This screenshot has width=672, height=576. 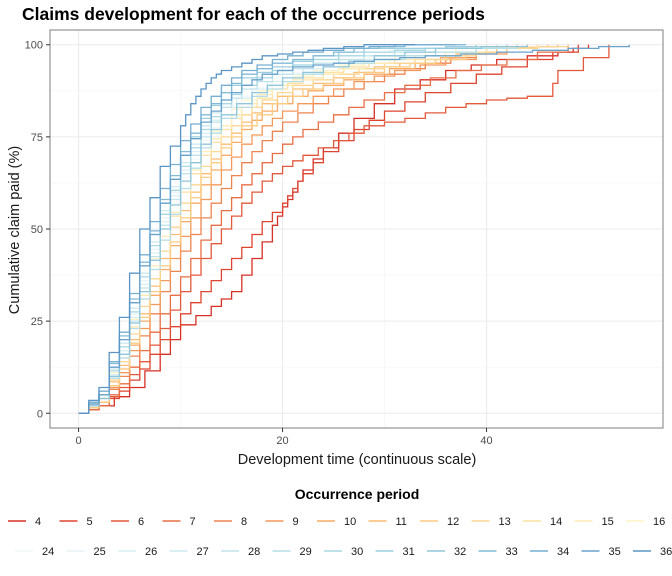 I want to click on y-tick-label: 100, so click(x=34, y=46).